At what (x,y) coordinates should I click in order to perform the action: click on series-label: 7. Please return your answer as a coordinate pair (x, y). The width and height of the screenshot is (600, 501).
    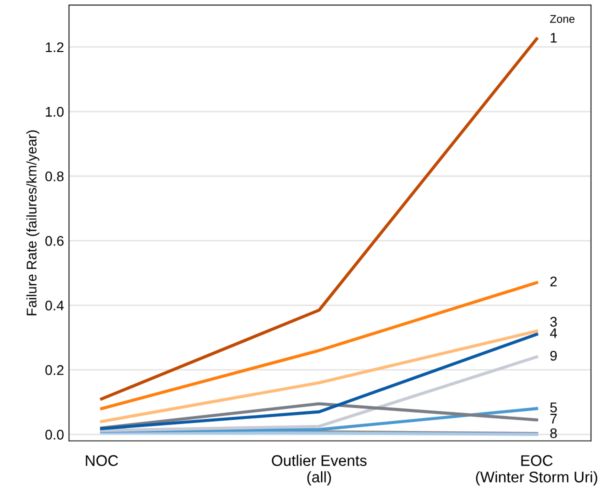
    Looking at the image, I should click on (553, 419).